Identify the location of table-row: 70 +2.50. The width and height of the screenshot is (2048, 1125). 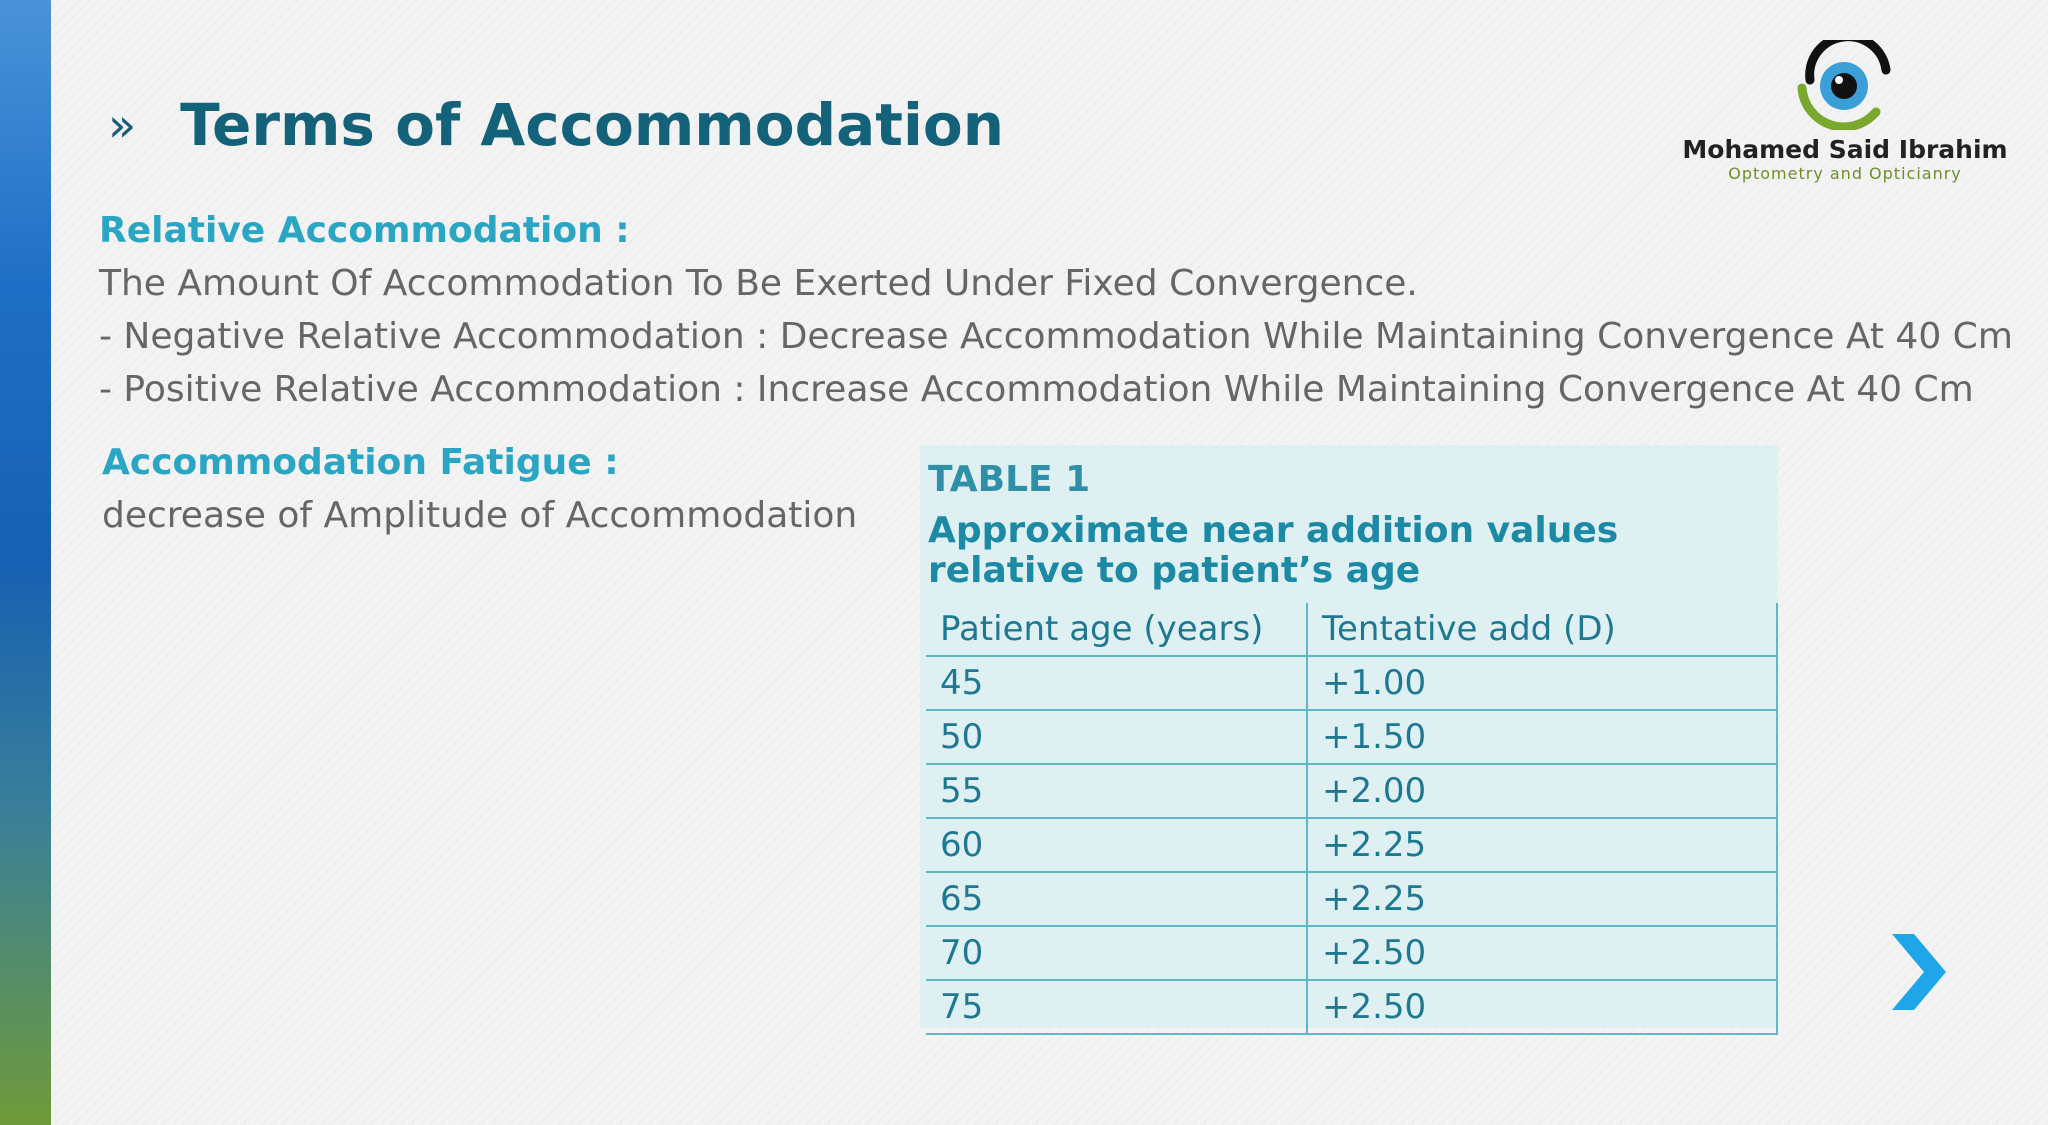
(1352, 953).